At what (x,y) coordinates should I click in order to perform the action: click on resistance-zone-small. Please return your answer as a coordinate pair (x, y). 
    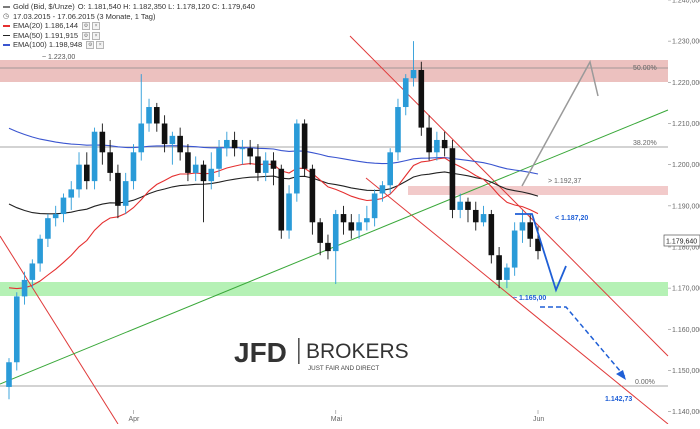
    Looking at the image, I should click on (538, 190).